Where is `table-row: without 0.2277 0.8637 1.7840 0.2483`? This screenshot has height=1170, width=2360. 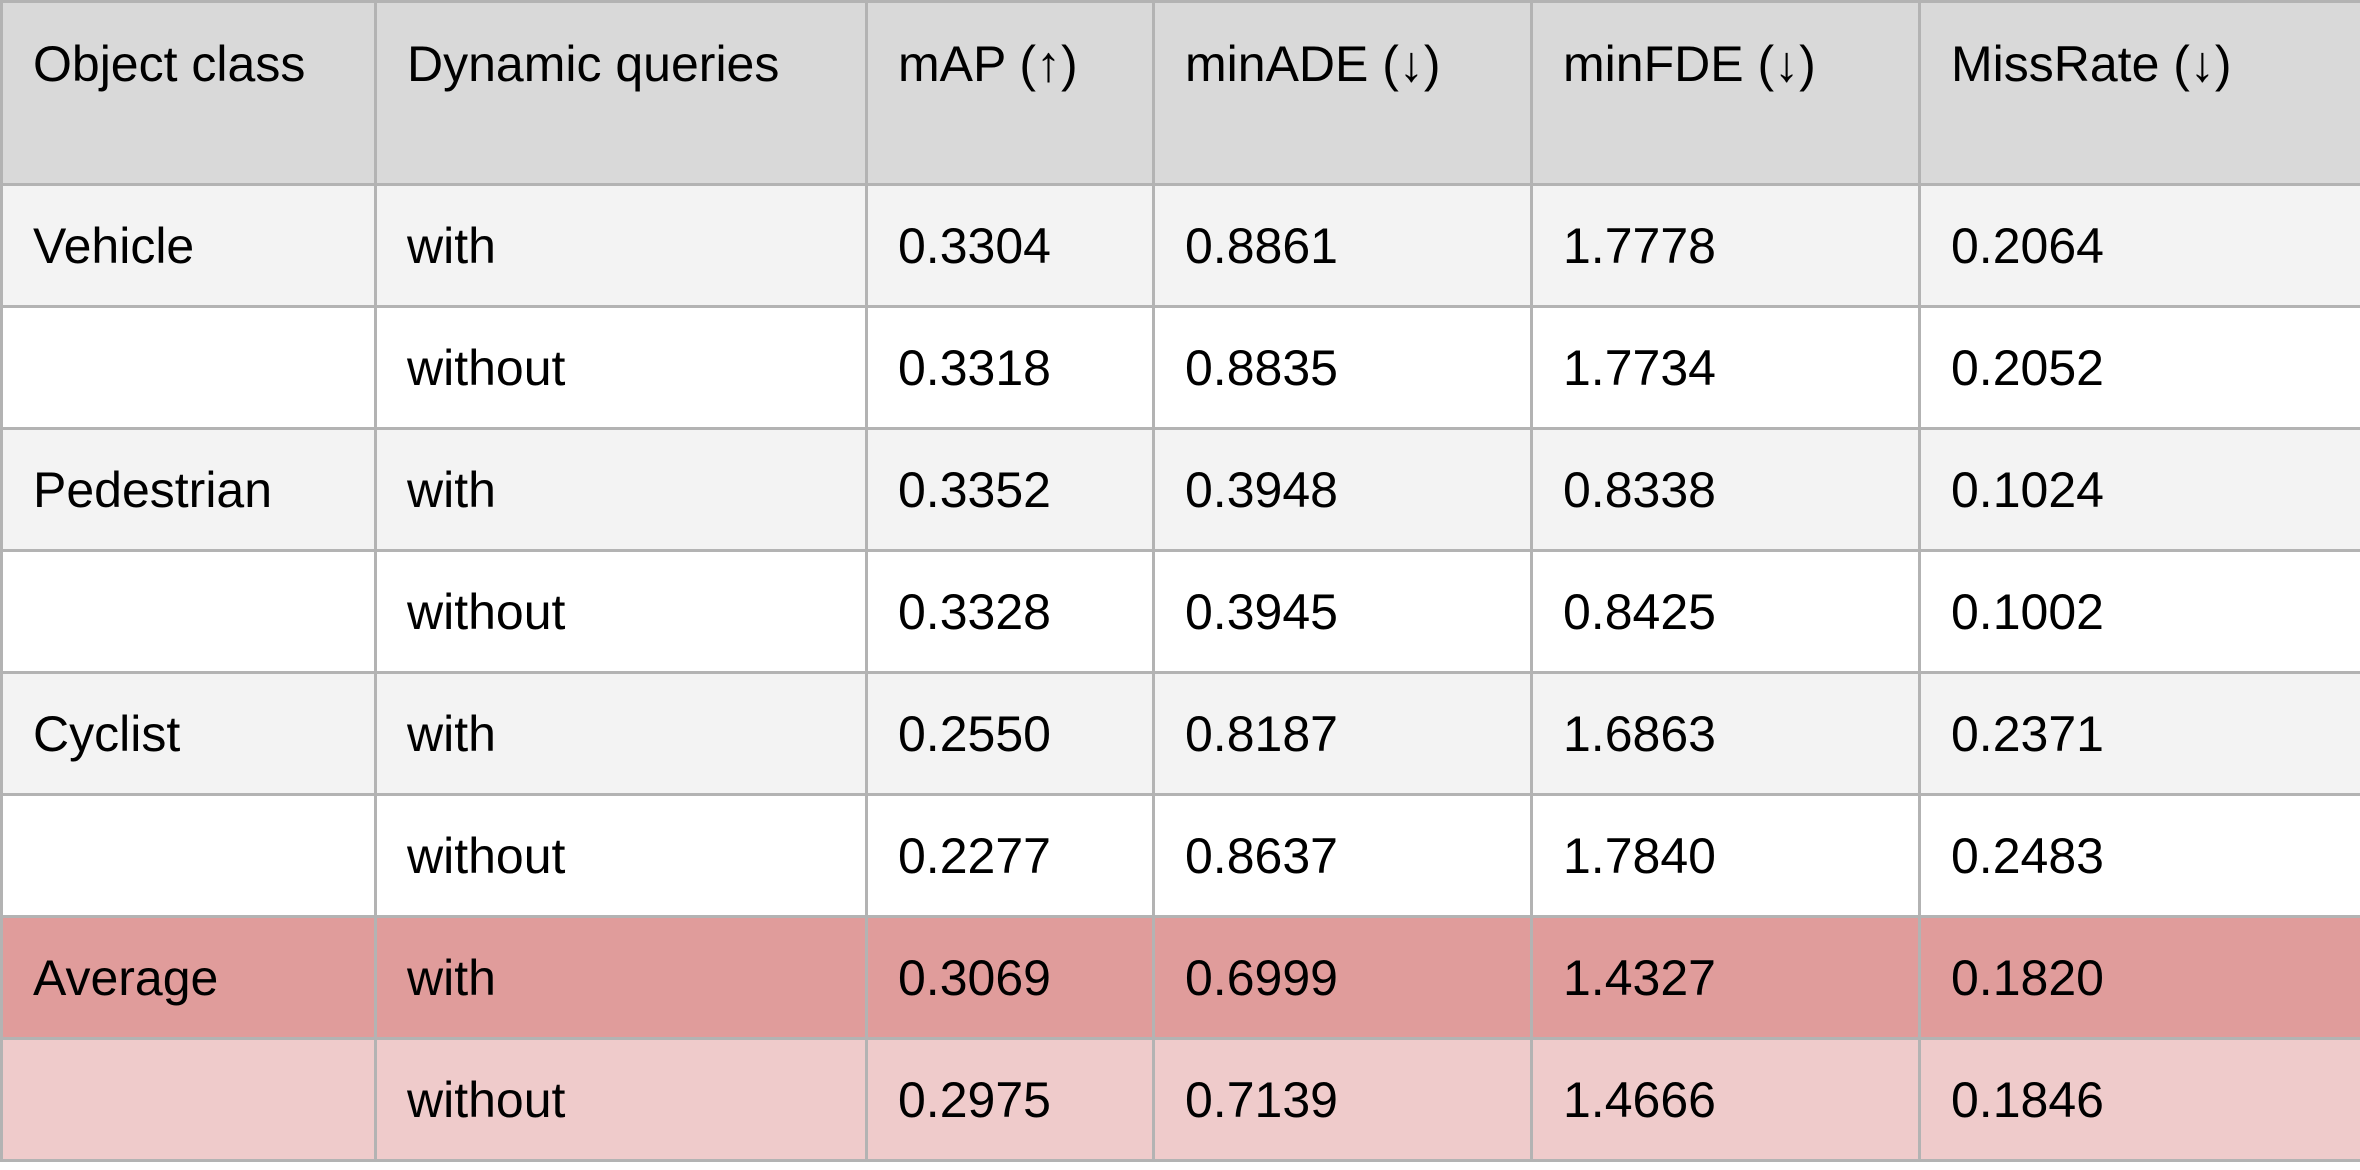 table-row: without 0.2277 0.8637 1.7840 0.2483 is located at coordinates (1180, 855).